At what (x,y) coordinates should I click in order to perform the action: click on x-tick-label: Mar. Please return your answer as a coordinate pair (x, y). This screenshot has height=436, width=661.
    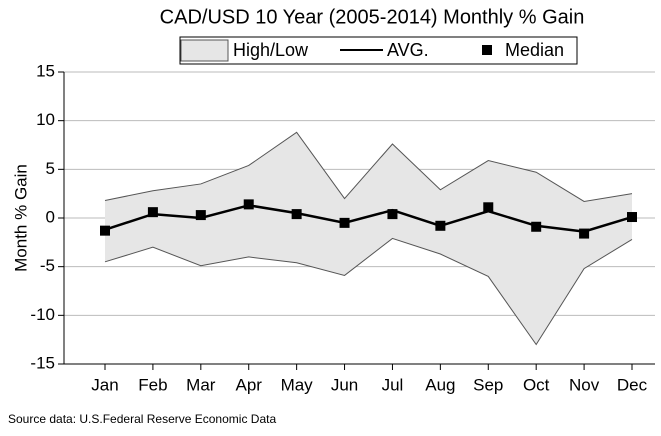
    Looking at the image, I should click on (201, 384).